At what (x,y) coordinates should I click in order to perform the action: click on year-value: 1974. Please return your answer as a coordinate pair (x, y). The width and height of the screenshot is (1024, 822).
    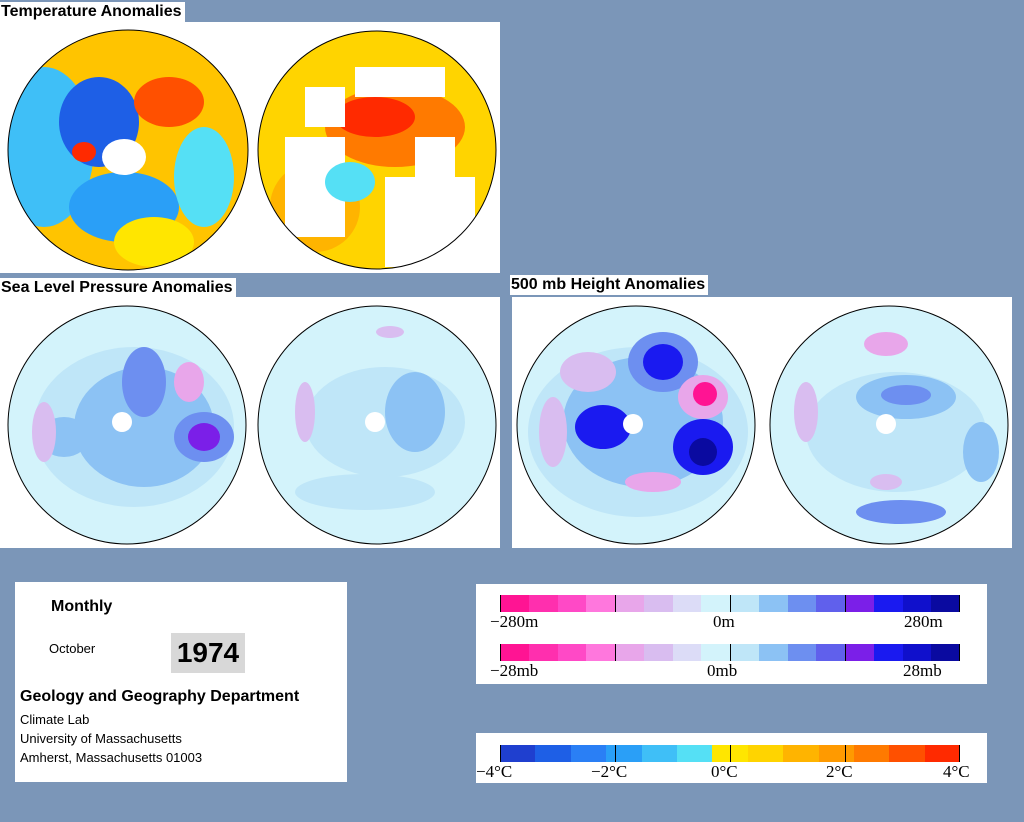
    Looking at the image, I should click on (208, 653).